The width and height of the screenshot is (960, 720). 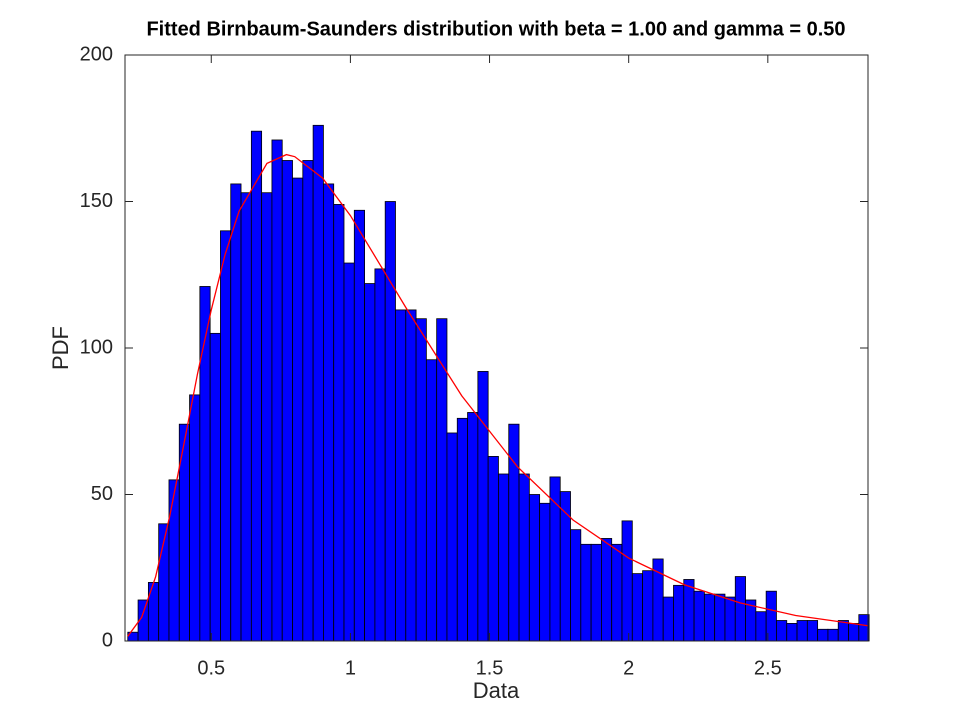 What do you see at coordinates (96, 54) in the screenshot?
I see `y-tick-label: 200` at bounding box center [96, 54].